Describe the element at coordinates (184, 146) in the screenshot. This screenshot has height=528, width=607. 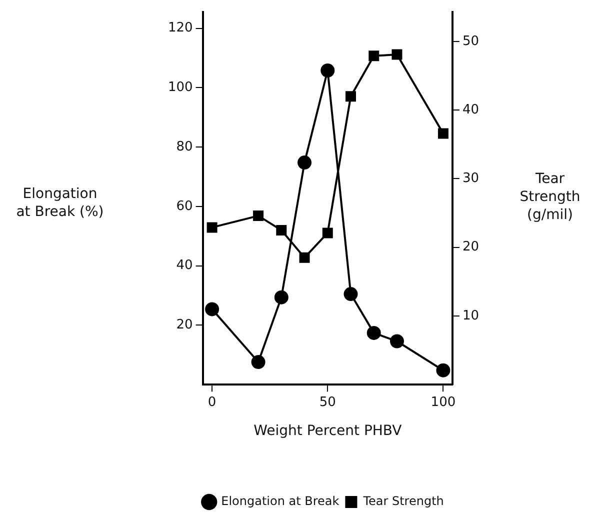
I see `y-tick-label: 80` at that location.